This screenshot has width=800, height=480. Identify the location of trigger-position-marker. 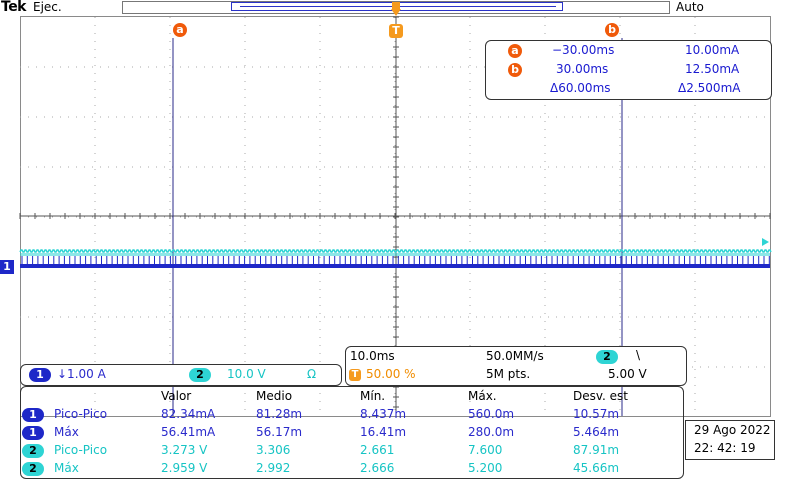
(396, 6).